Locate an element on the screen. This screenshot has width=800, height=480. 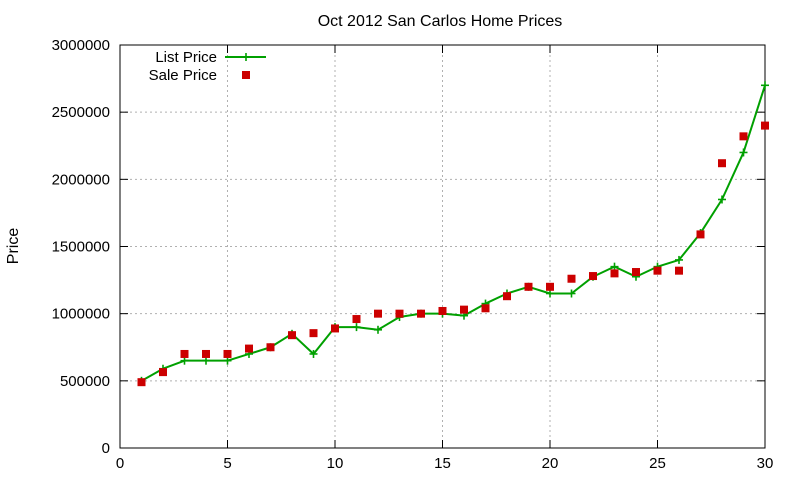
legend-sale-price-marker is located at coordinates (246, 75).